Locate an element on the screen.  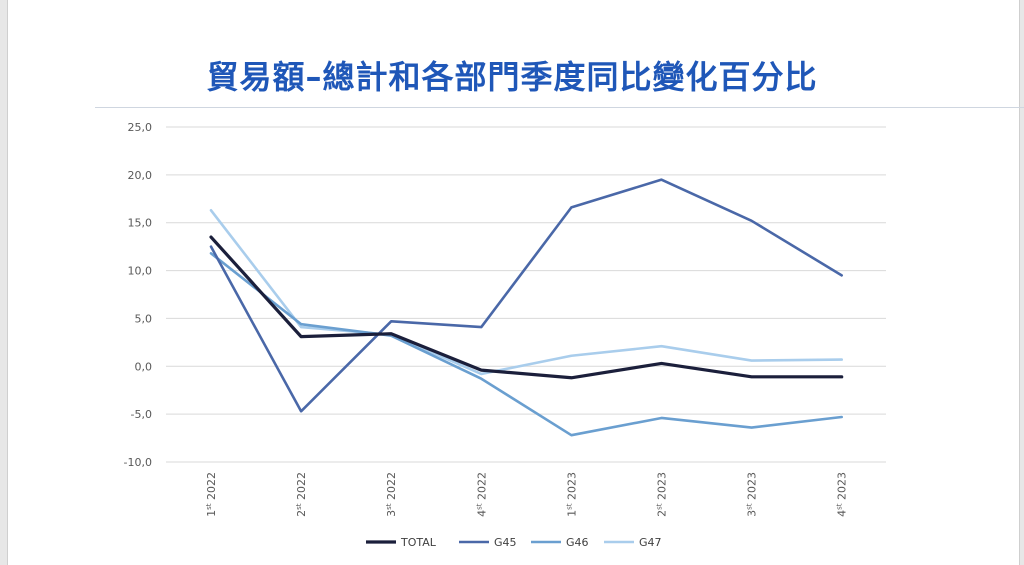
x-tick-label: 2st 2022 is located at coordinates (301, 494).